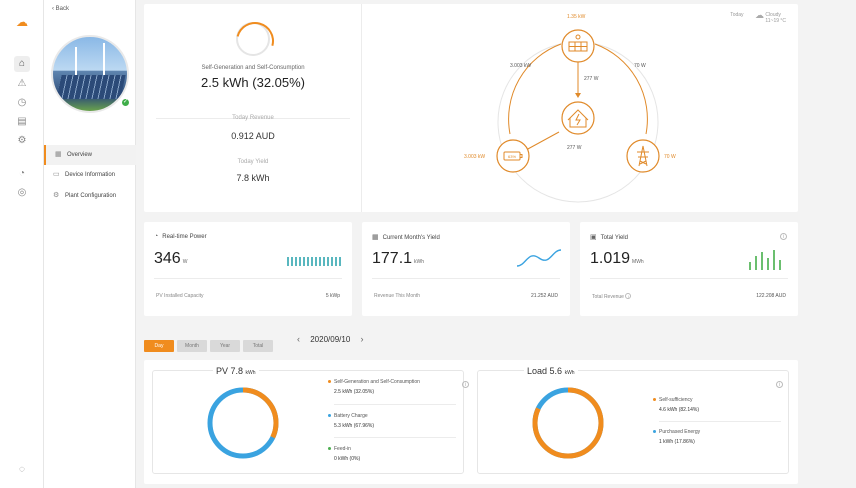  What do you see at coordinates (344, 454) in the screenshot?
I see `legend-item: Feed-in 0 kWh (0%)` at bounding box center [344, 454].